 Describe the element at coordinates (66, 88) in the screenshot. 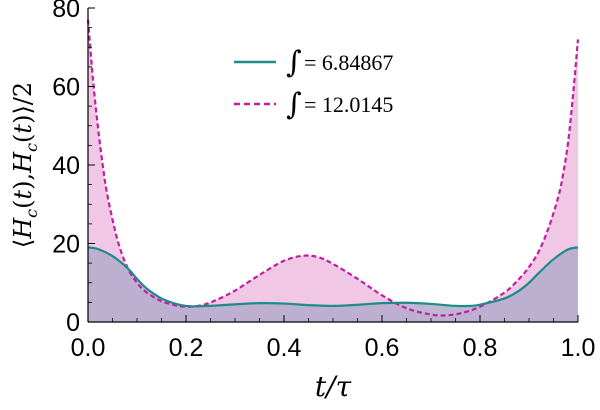

I see `y-tick-label: 60` at that location.